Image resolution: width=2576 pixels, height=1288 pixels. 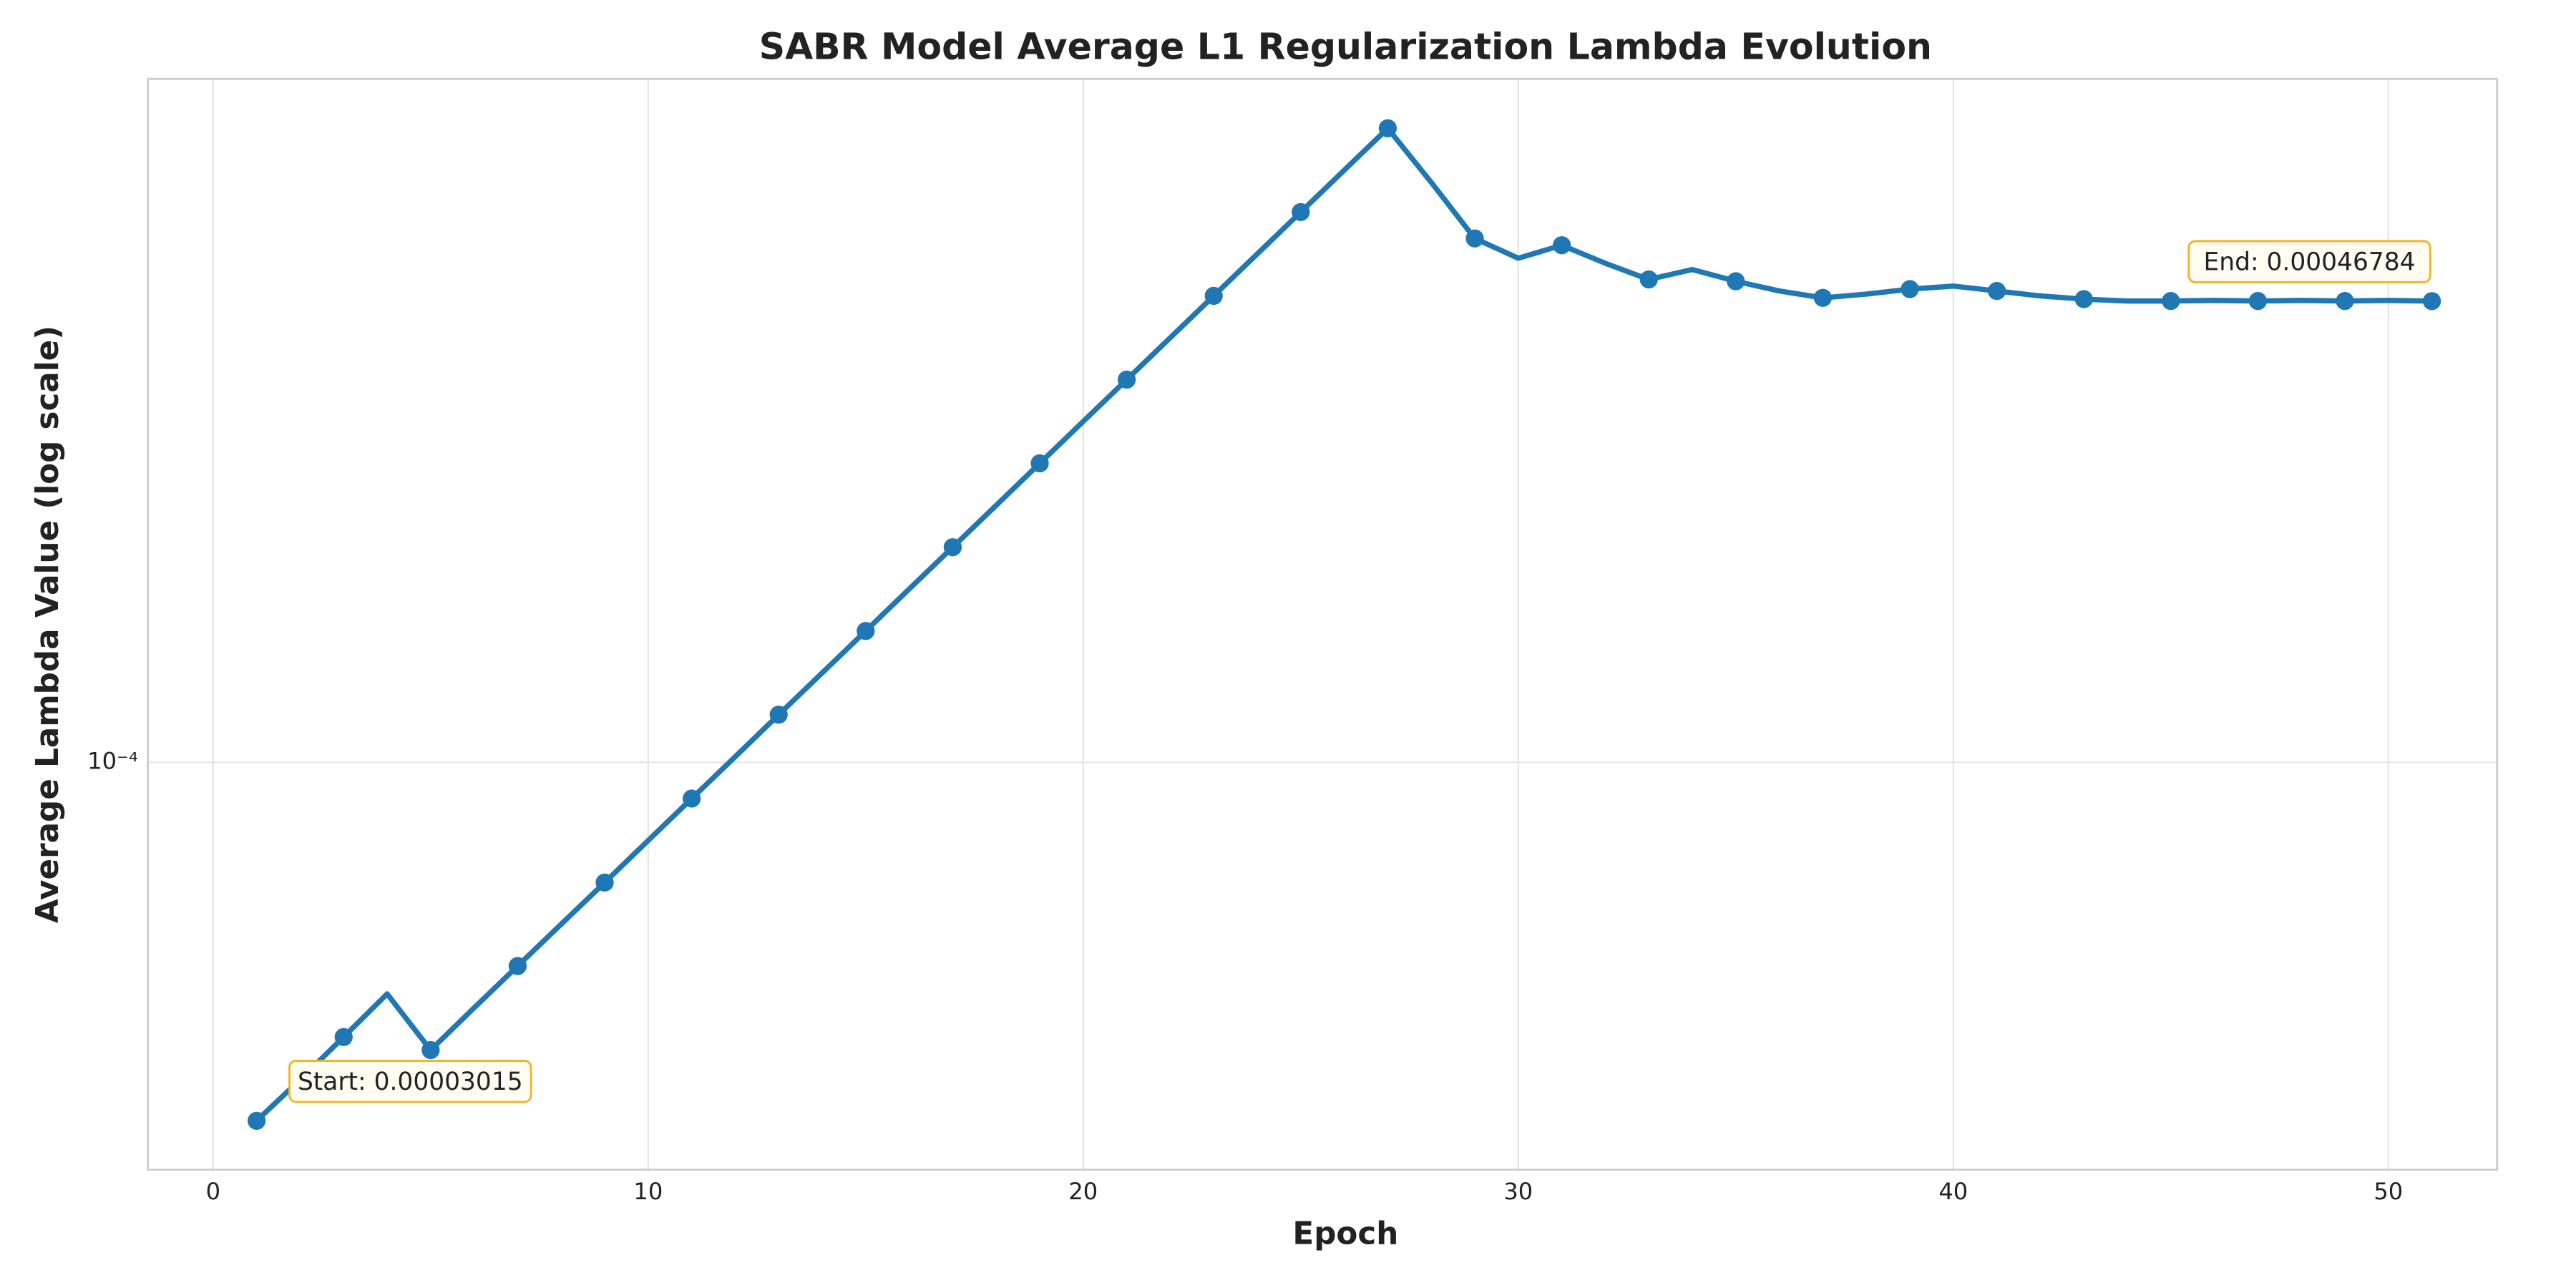 What do you see at coordinates (2388, 1191) in the screenshot?
I see `x-tick-label: 50` at bounding box center [2388, 1191].